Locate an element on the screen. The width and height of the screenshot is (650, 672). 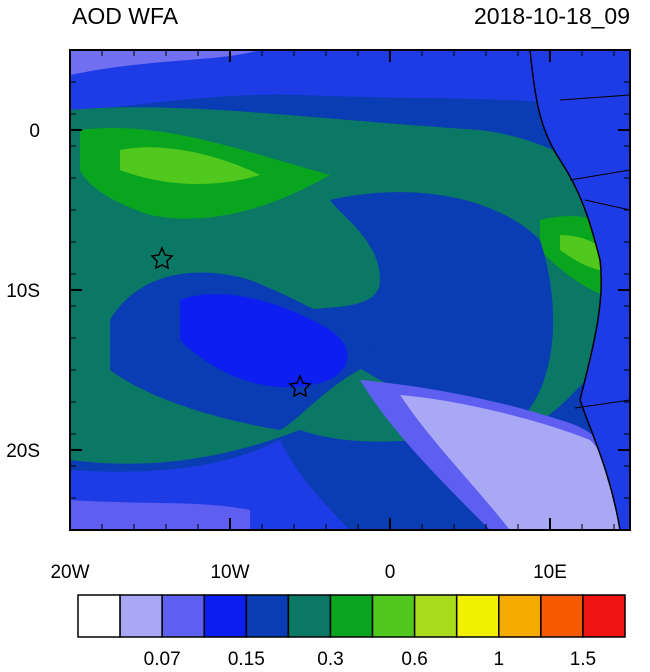
x-tick-label: 20W is located at coordinates (69, 572).